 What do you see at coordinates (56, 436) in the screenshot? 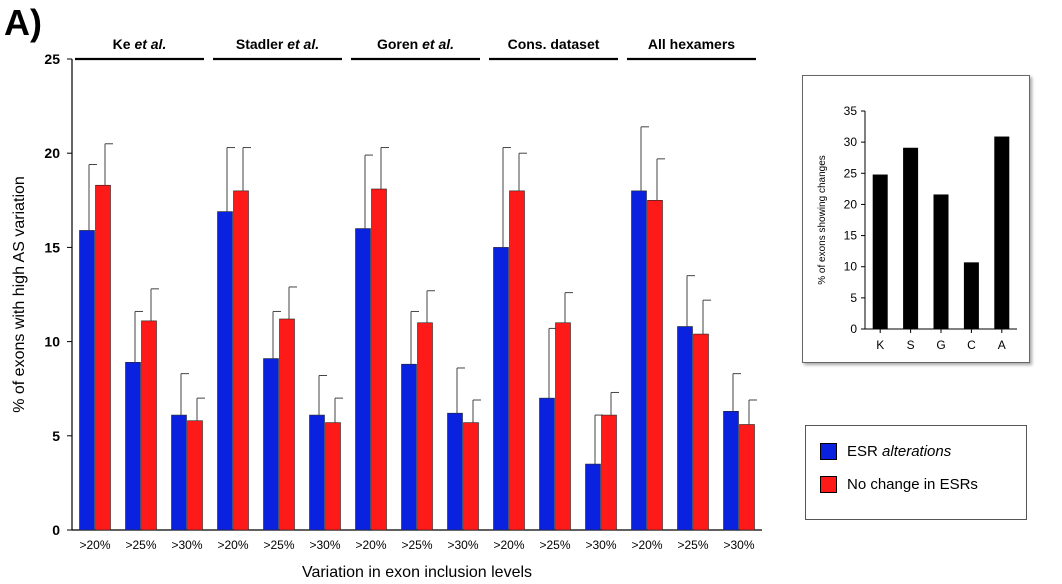
I see `y-tick-label: 5` at bounding box center [56, 436].